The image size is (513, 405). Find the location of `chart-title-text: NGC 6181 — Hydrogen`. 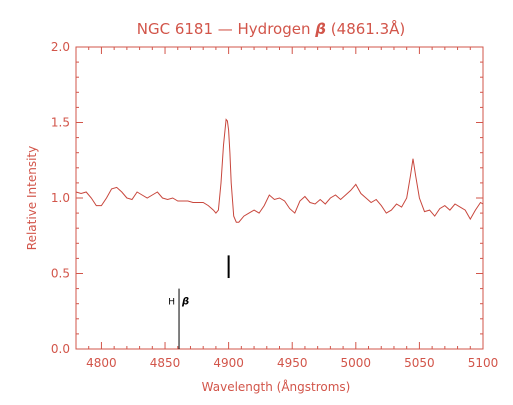

chart-title-text: NGC 6181 — Hydrogen is located at coordinates (224, 29).